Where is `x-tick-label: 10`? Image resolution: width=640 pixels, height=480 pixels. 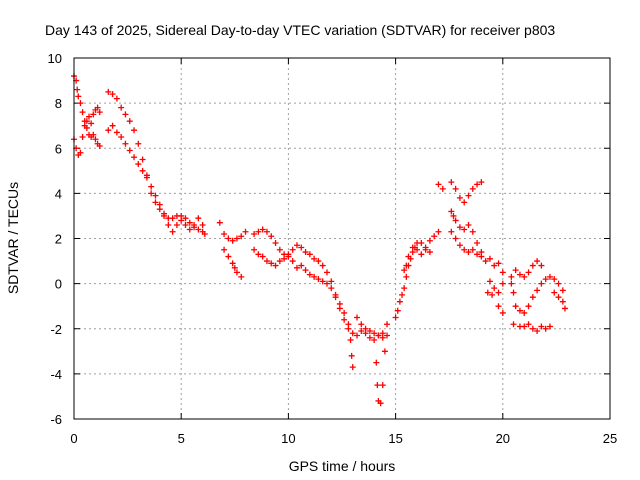
x-tick-label: 10 is located at coordinates (288, 438).